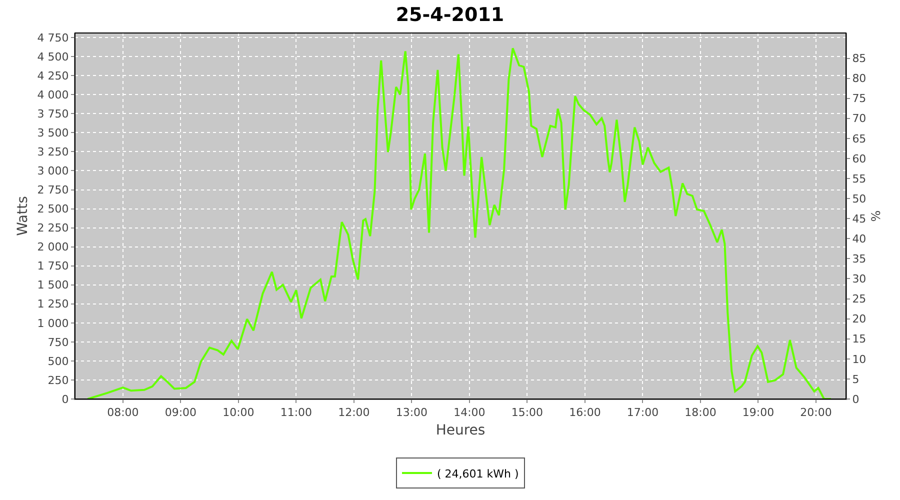 The width and height of the screenshot is (900, 500). Describe the element at coordinates (758, 413) in the screenshot. I see `x-tick-label: 19:00` at that location.